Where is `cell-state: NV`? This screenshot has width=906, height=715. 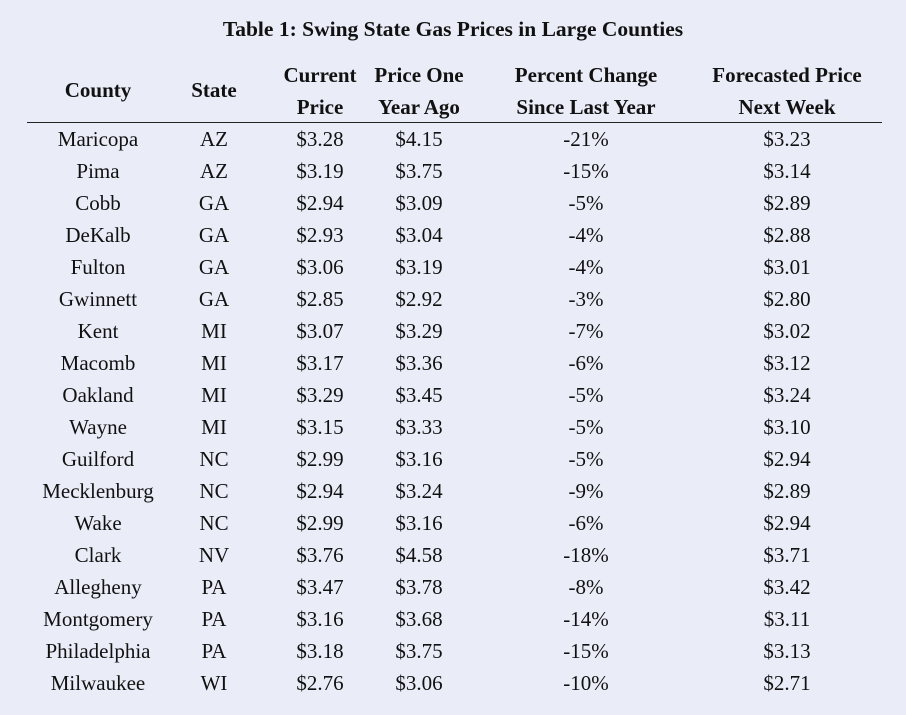 cell-state: NV is located at coordinates (214, 555).